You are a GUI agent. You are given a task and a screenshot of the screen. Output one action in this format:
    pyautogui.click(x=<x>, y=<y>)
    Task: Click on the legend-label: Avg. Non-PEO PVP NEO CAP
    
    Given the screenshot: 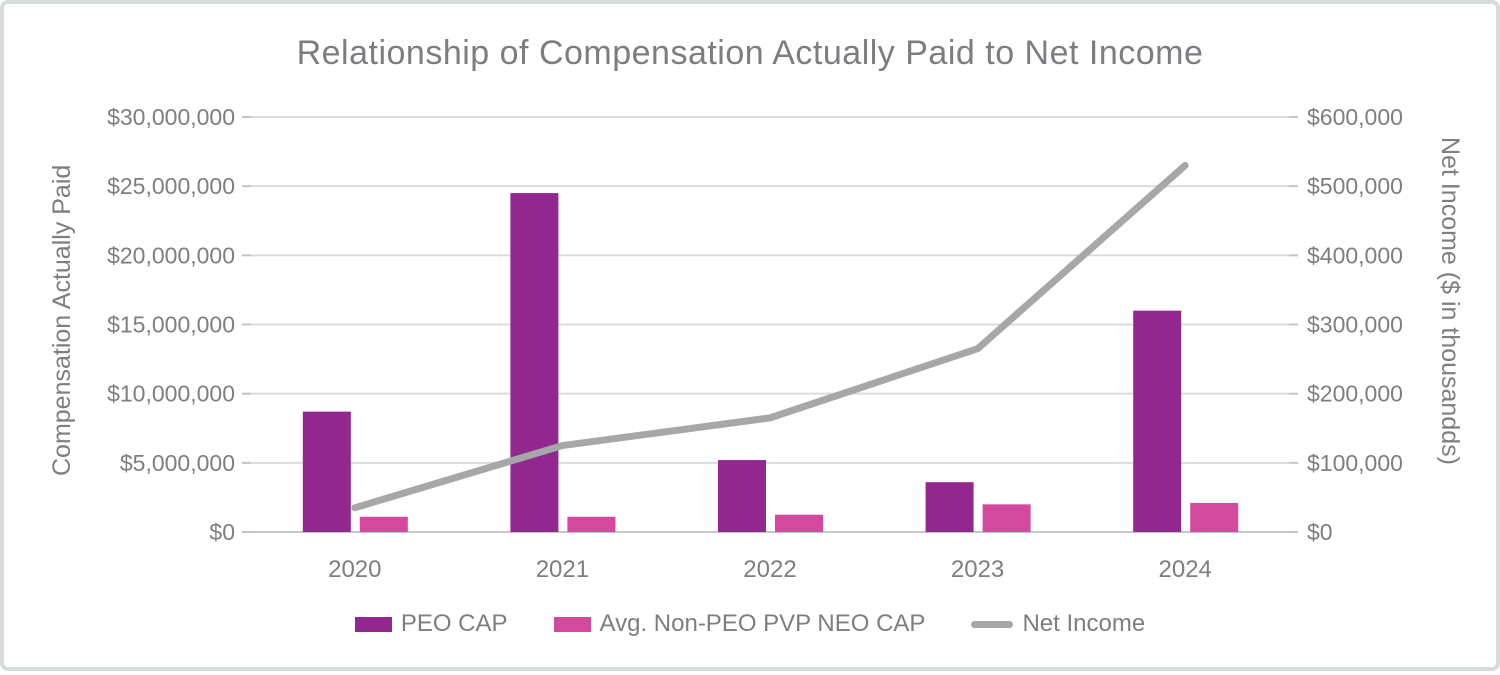 What is the action you would take?
    pyautogui.click(x=762, y=623)
    